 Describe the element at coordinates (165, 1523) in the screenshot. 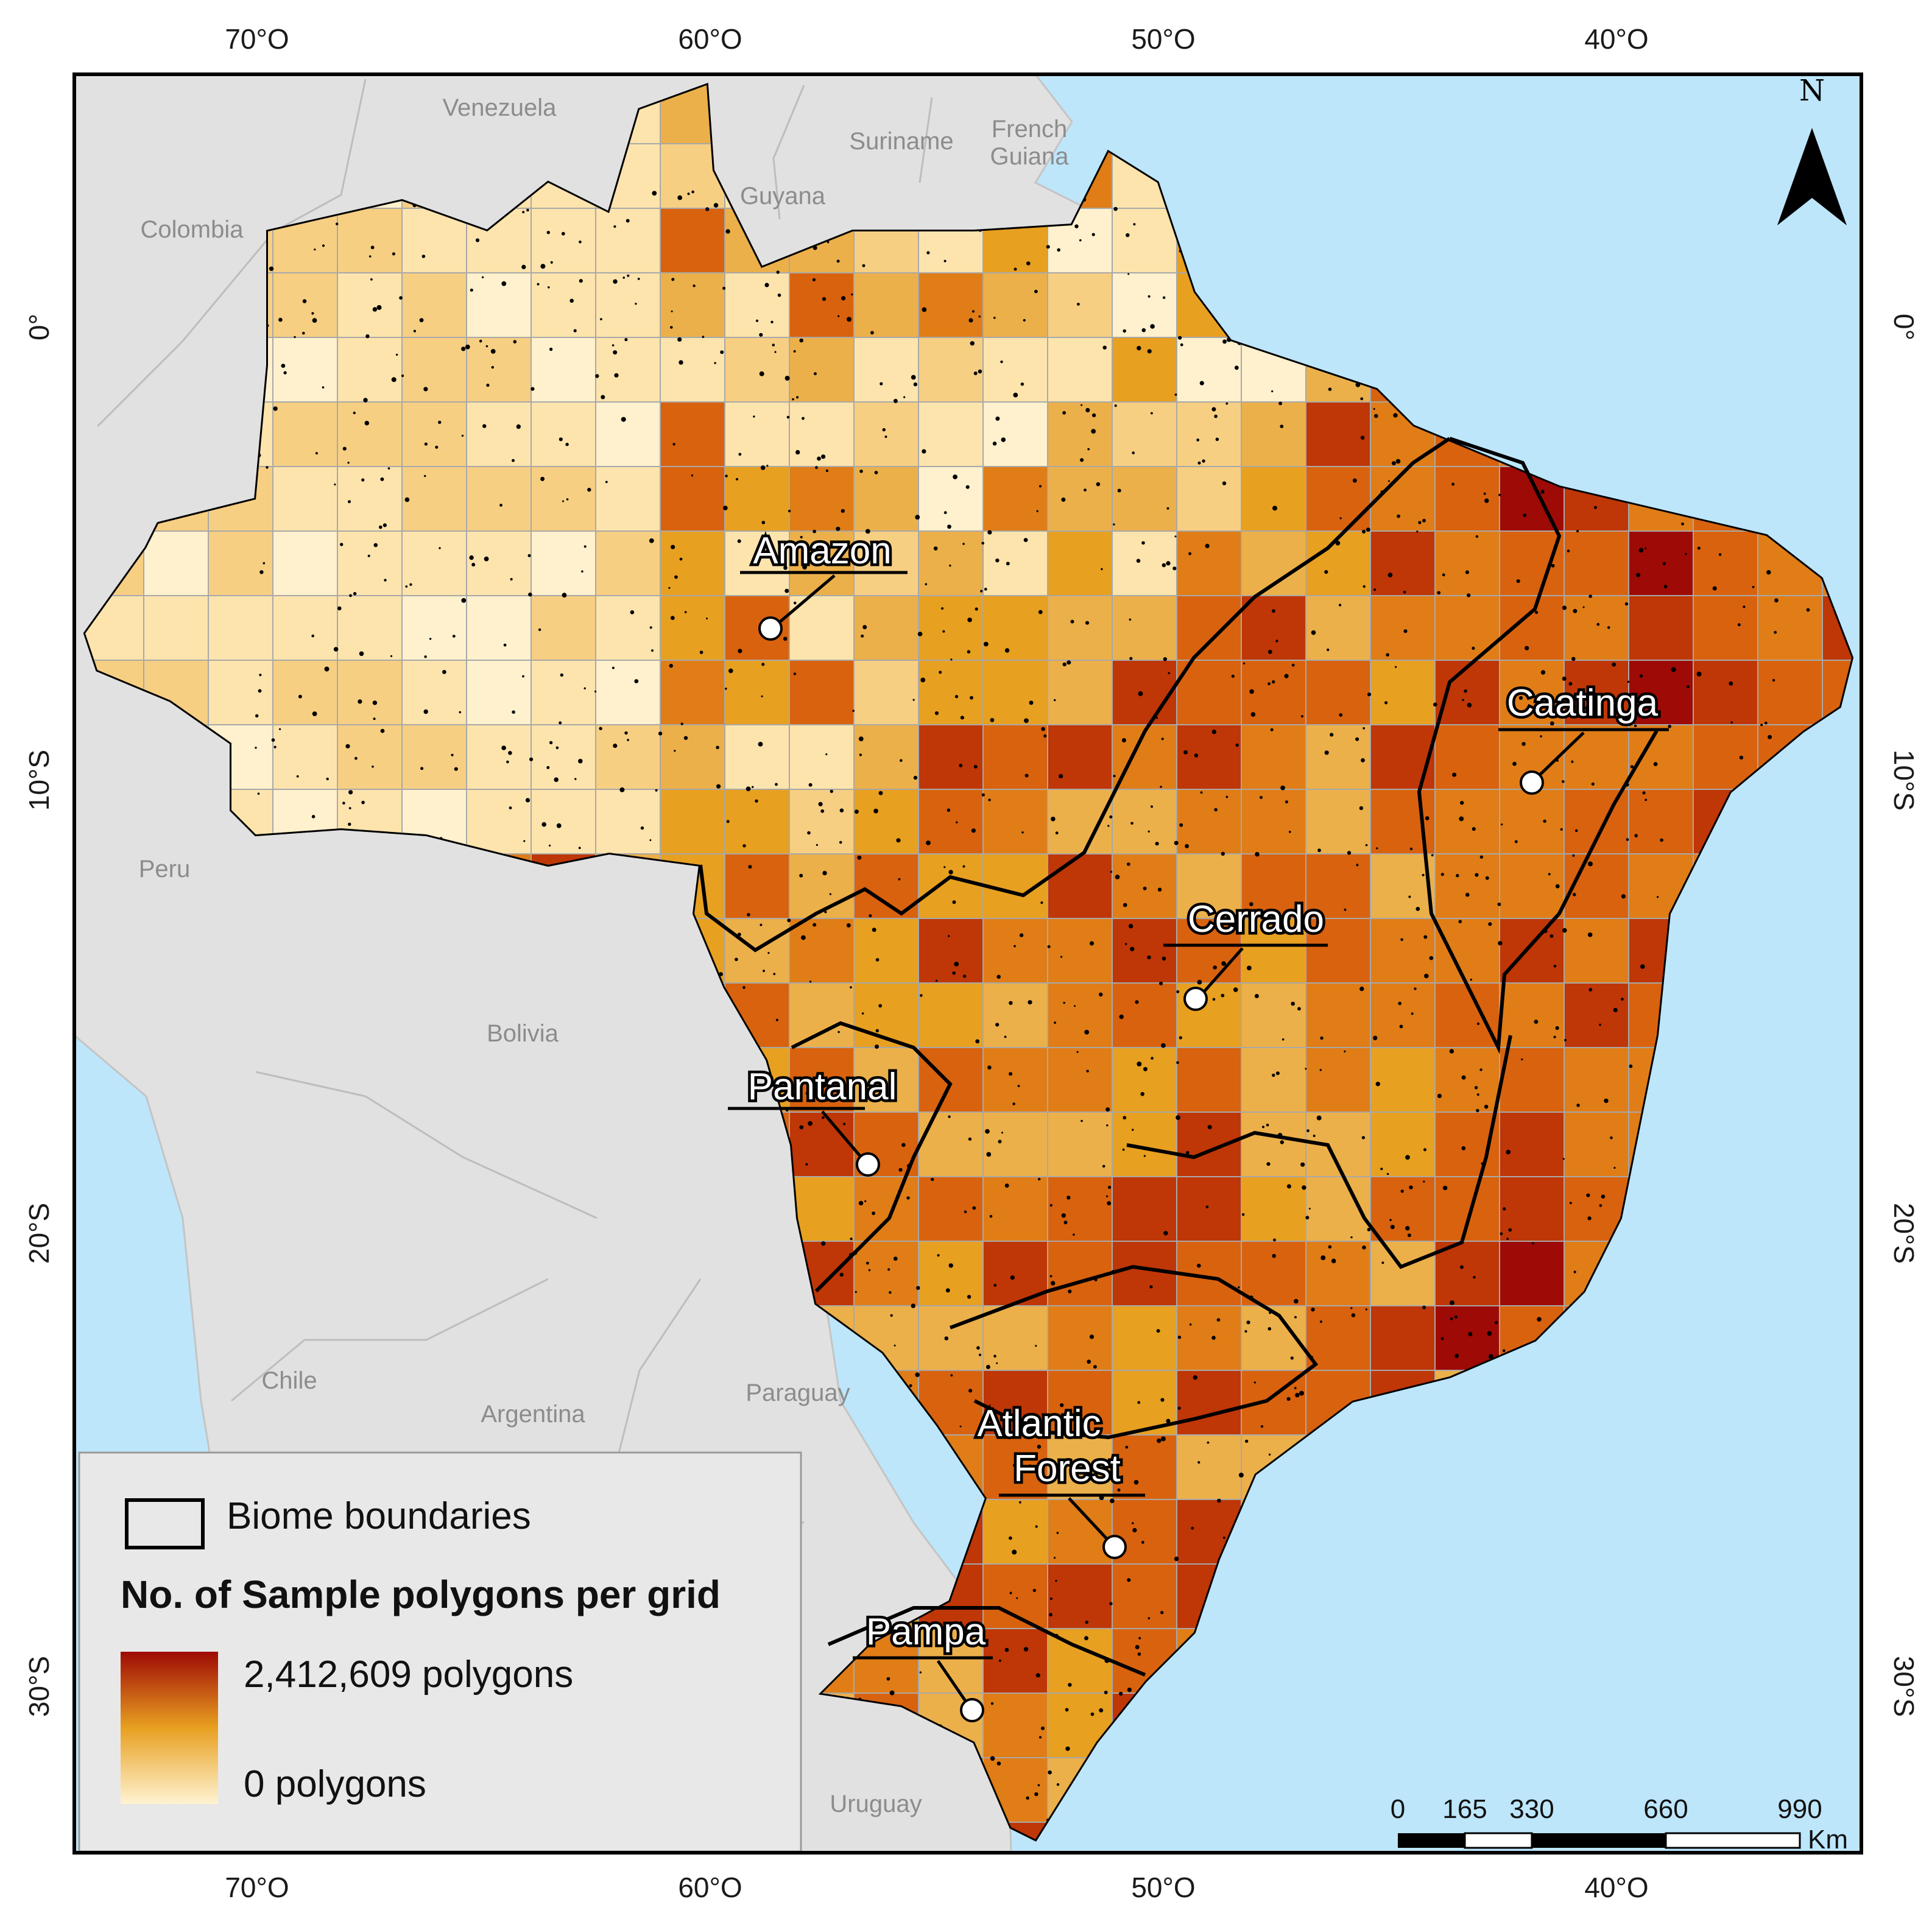

I see `legend-boundary-swatch` at that location.